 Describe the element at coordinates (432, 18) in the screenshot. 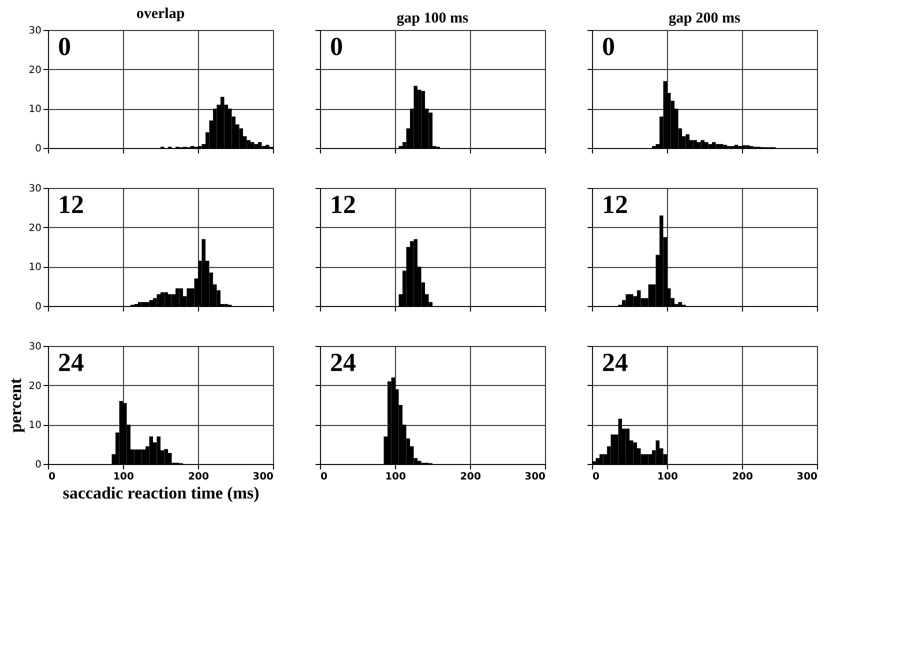

I see `chart-title: gap 100 ms` at that location.